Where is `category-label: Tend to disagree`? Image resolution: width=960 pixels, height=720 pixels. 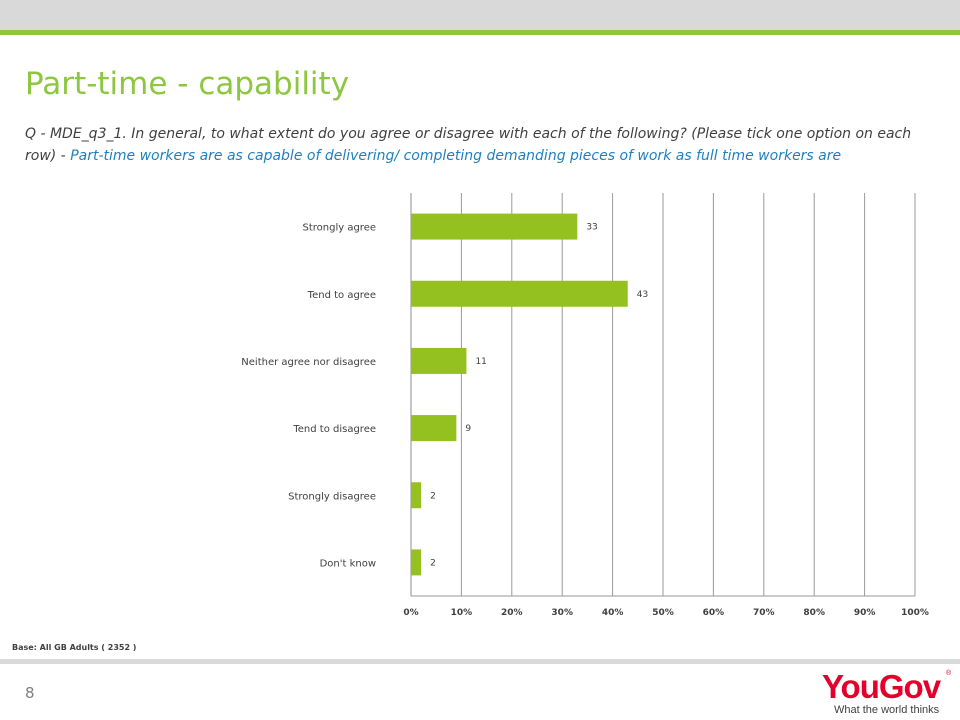 category-label: Tend to disagree is located at coordinates (334, 429).